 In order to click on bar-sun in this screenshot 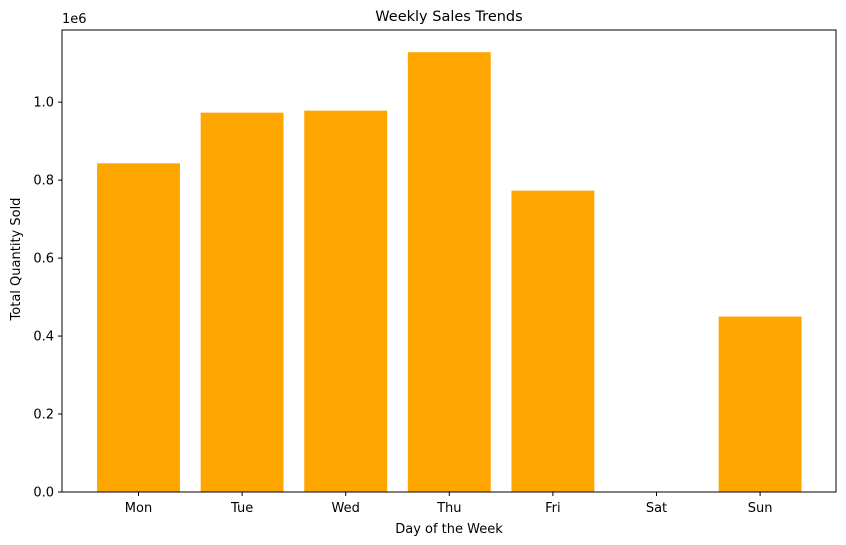, I will do `click(760, 404)`.